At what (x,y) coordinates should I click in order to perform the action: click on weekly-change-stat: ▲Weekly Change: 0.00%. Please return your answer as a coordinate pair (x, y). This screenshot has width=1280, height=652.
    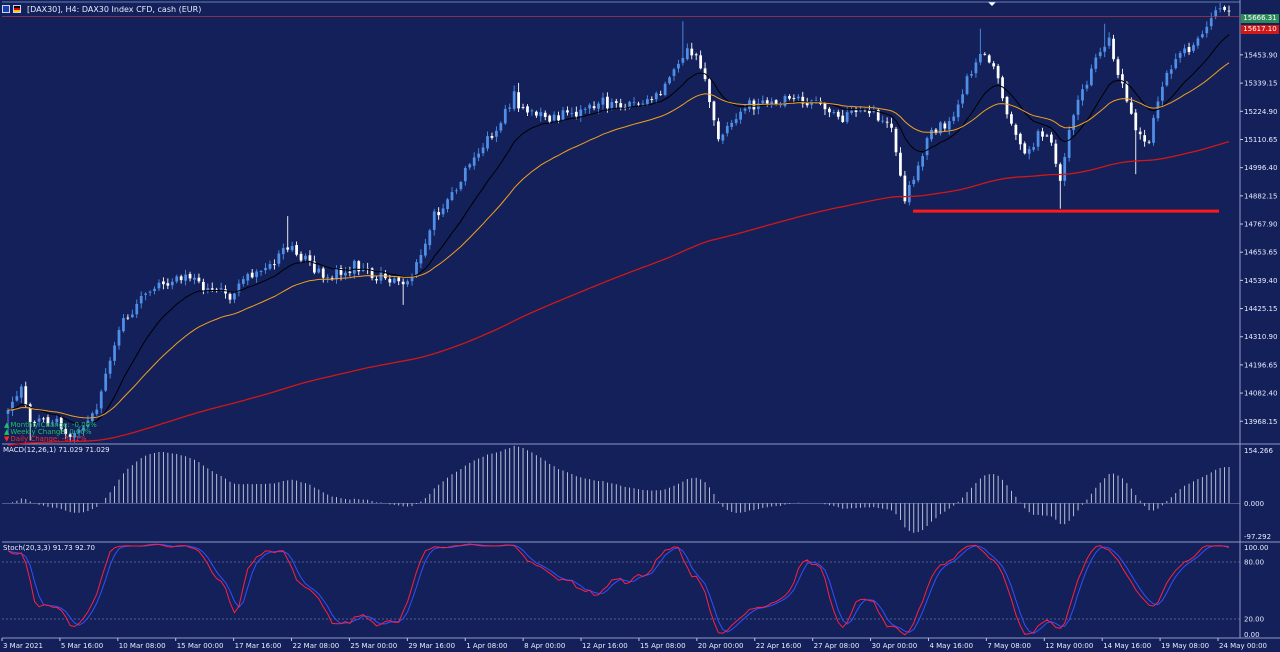
    Looking at the image, I should click on (48, 432).